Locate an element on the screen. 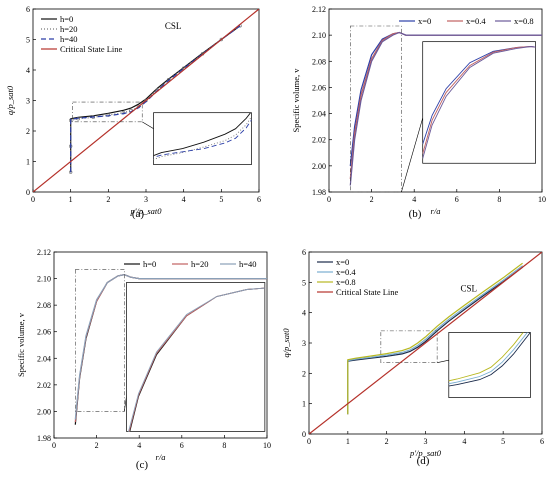 Image resolution: width=550 pixels, height=492 pixels. y-axis-label: Specific volume, v is located at coordinates (21, 344).